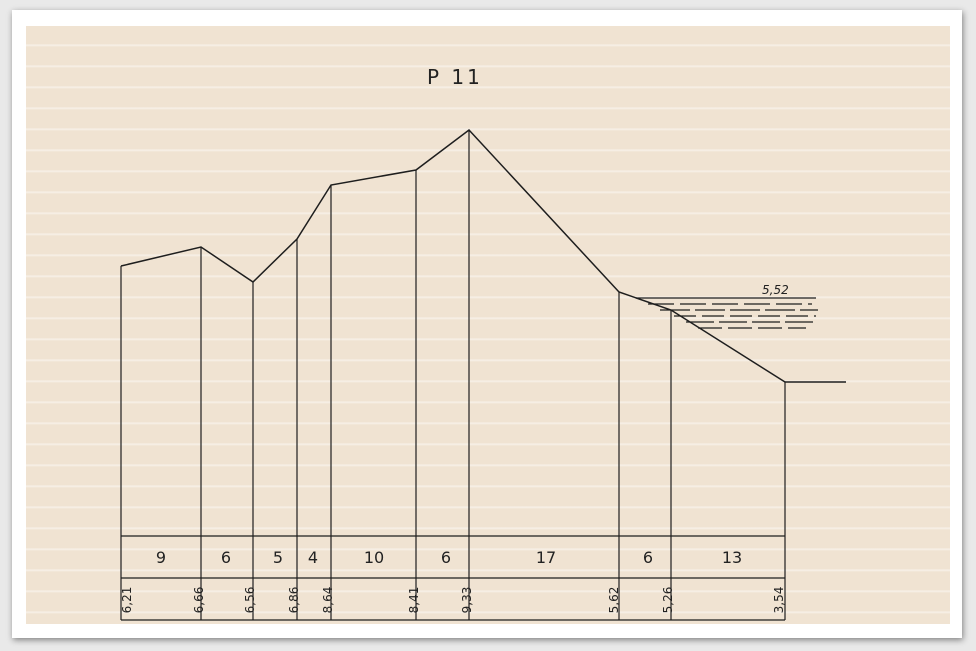 The height and width of the screenshot is (651, 976). Describe the element at coordinates (278, 557) in the screenshot. I see `segment-width-3: 5` at that location.